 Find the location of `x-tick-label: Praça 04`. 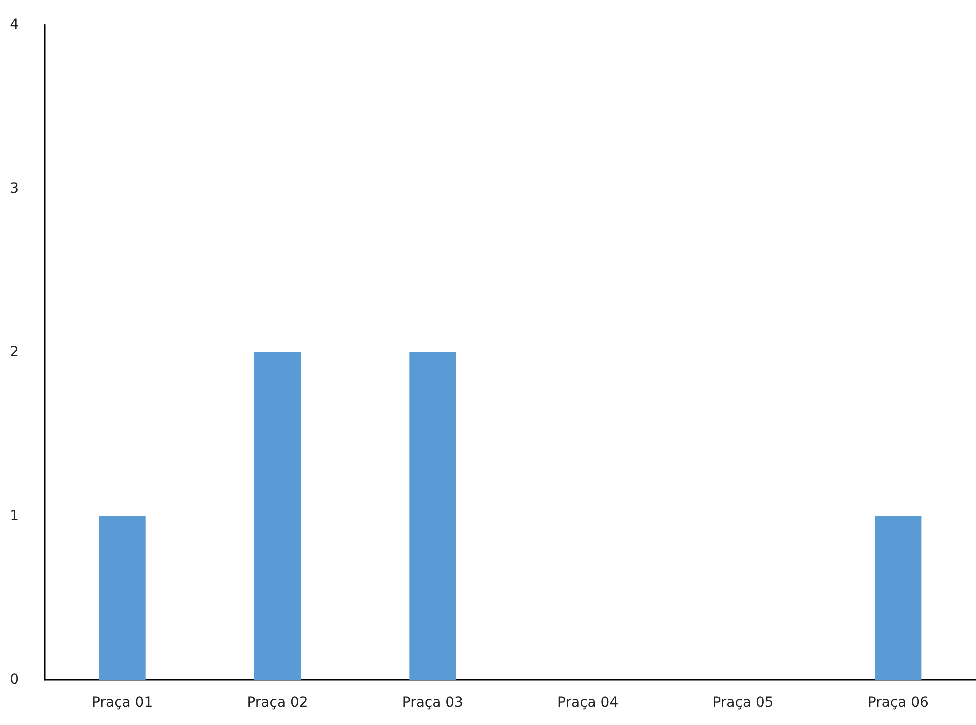

x-tick-label: Praça 04 is located at coordinates (588, 703).